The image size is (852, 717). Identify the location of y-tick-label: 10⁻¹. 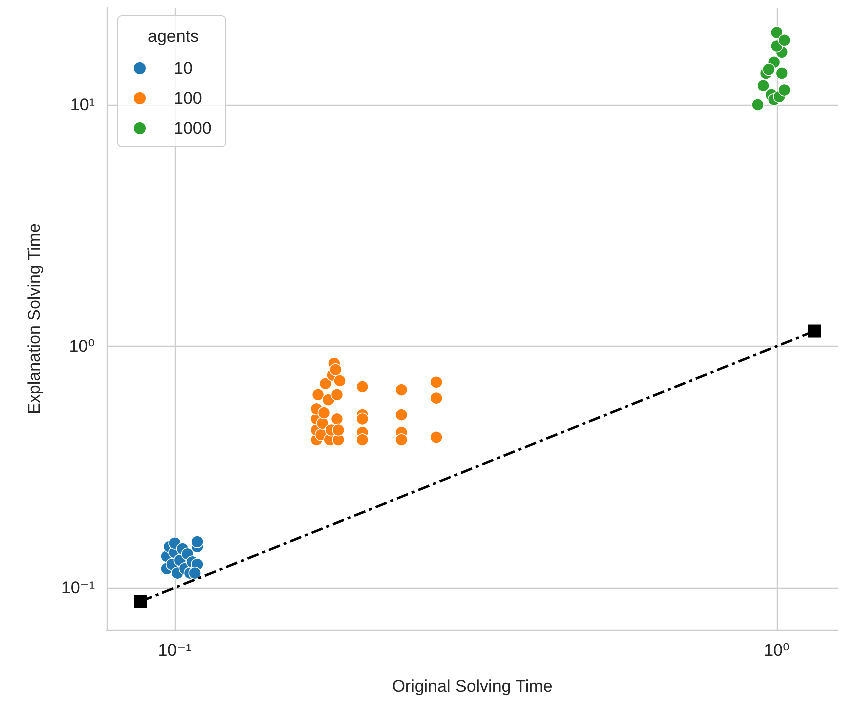
(78, 588).